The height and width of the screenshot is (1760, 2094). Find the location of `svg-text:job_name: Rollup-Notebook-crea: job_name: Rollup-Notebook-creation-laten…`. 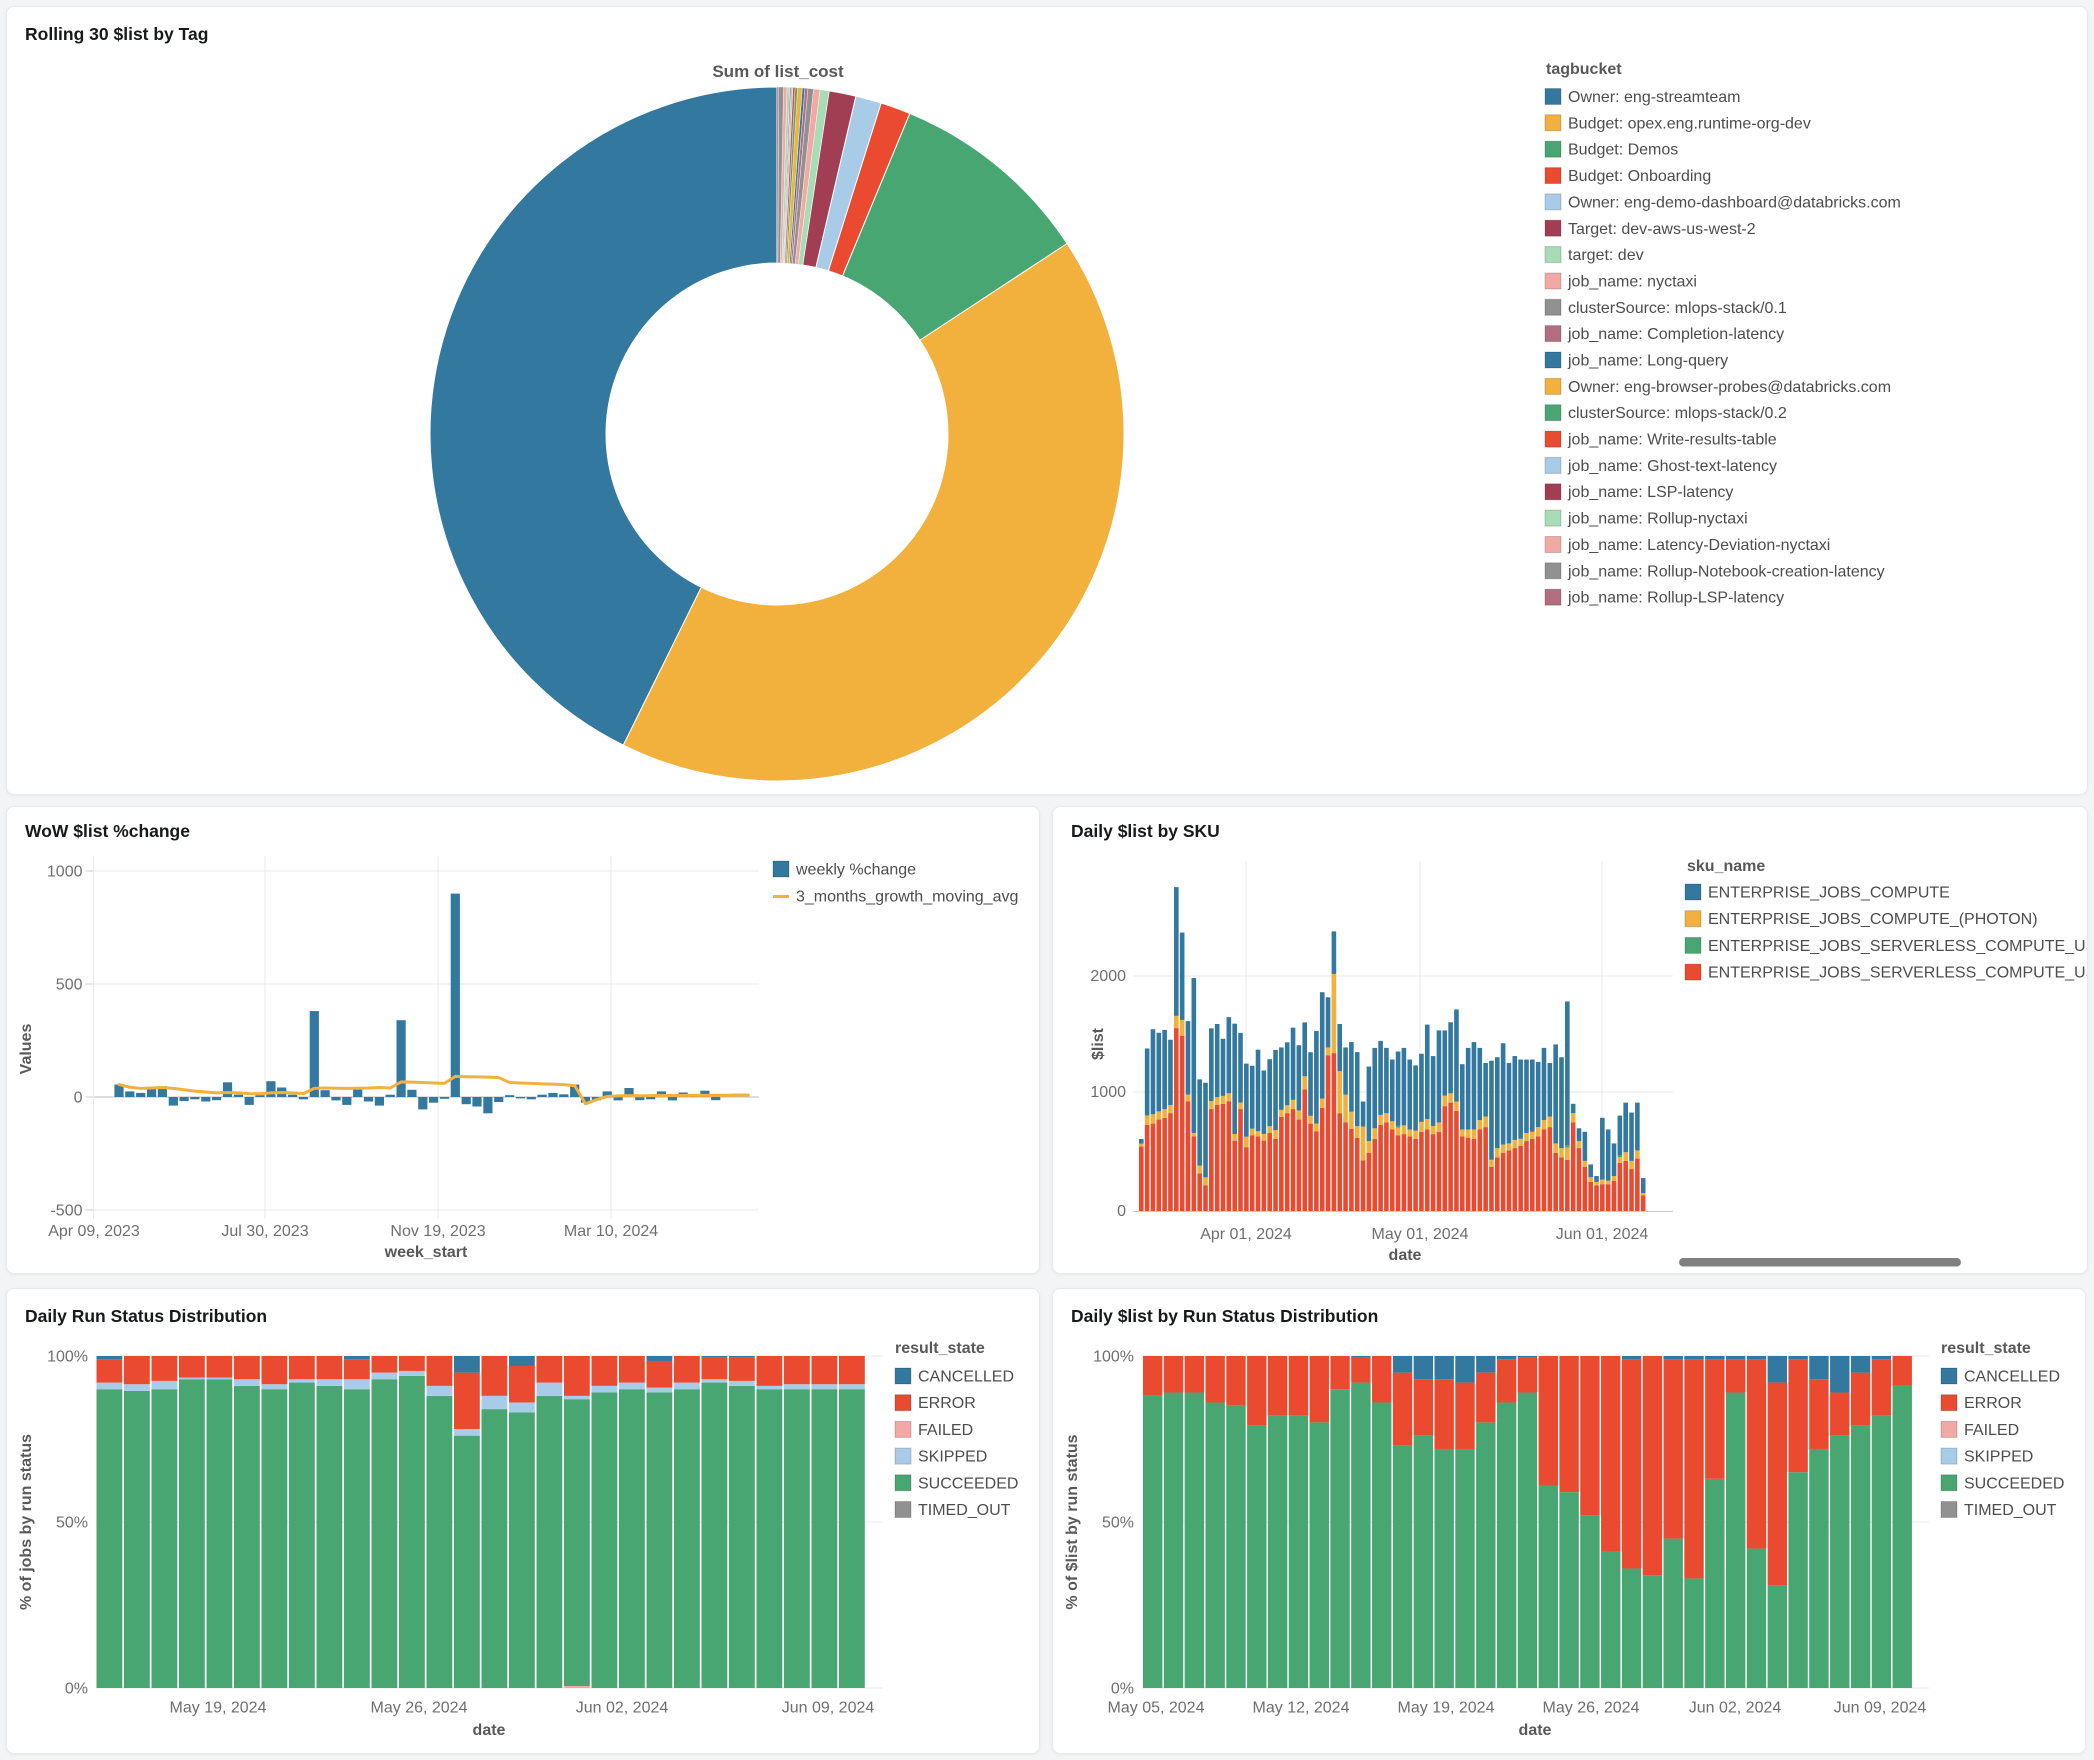

svg-text:job_name: Rollup-Notebook-crea: job_name: Rollup-Notebook-creation-laten… is located at coordinates (1726, 571).